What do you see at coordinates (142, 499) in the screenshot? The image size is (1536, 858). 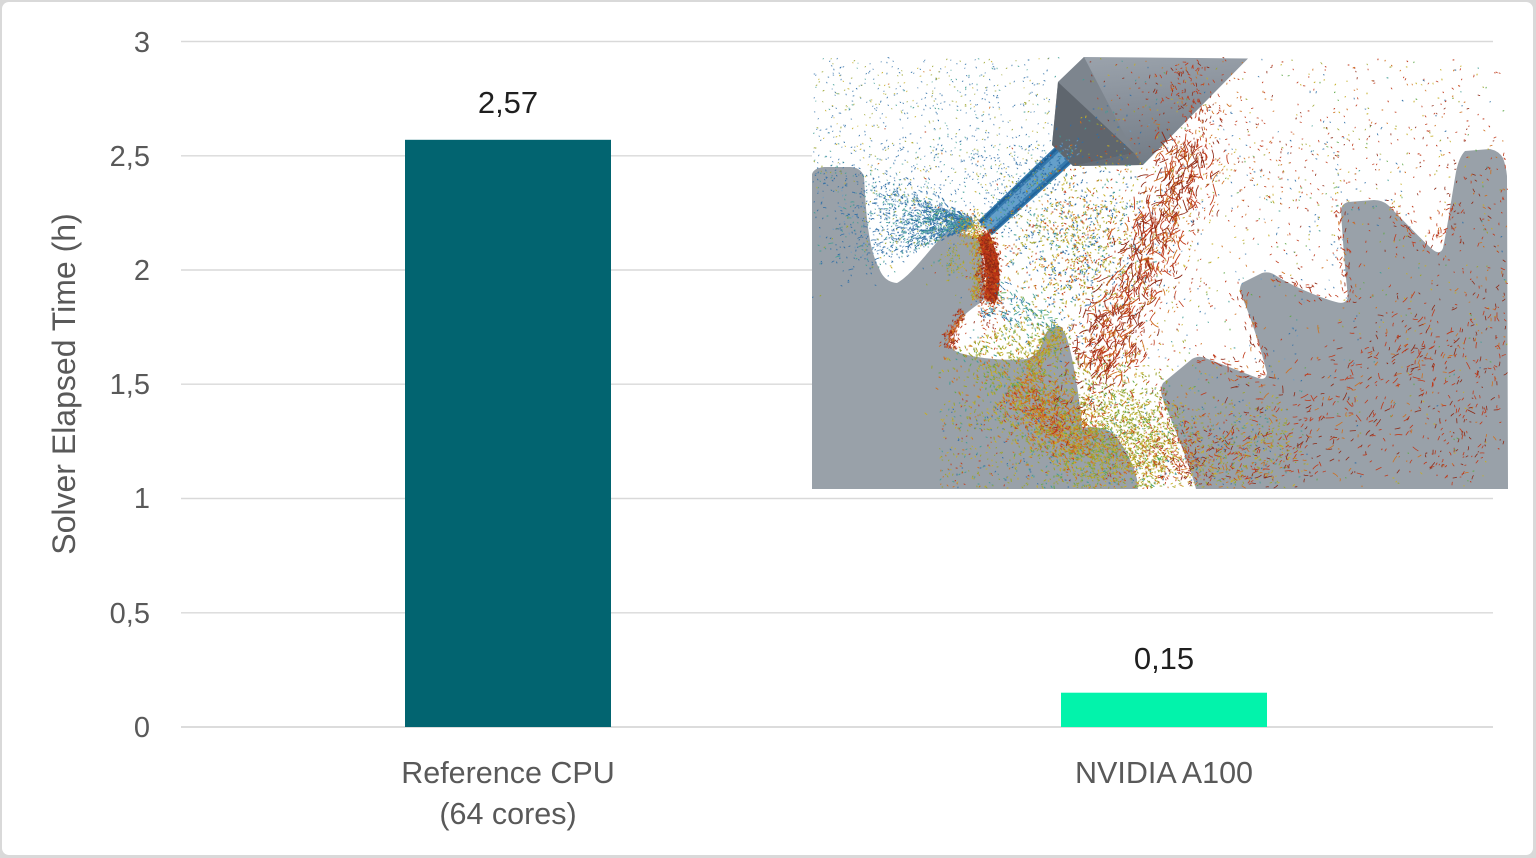 I see `svg-text: 1` at bounding box center [142, 499].